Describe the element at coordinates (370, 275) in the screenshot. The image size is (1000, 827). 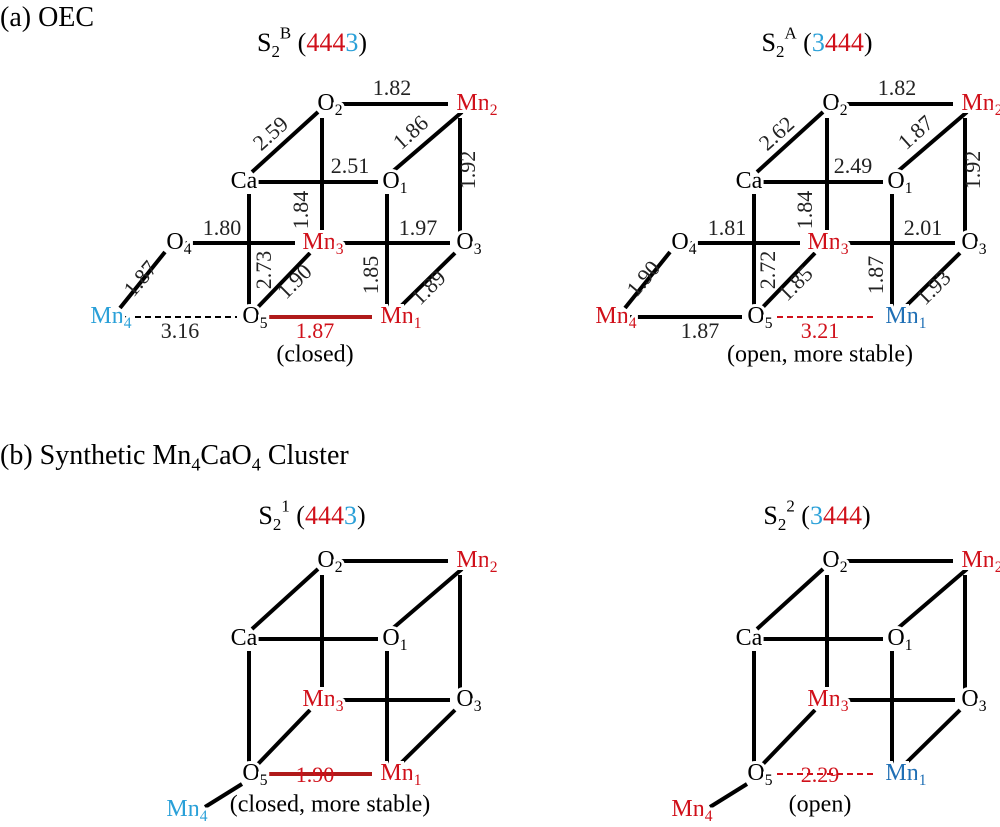
I see `bond-length: 1.85` at that location.